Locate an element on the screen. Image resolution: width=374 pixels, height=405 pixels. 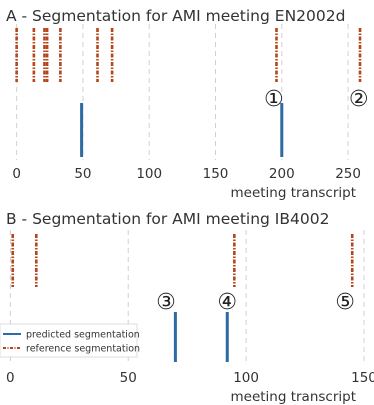
annotation-marker: ④ is located at coordinates (227, 302).